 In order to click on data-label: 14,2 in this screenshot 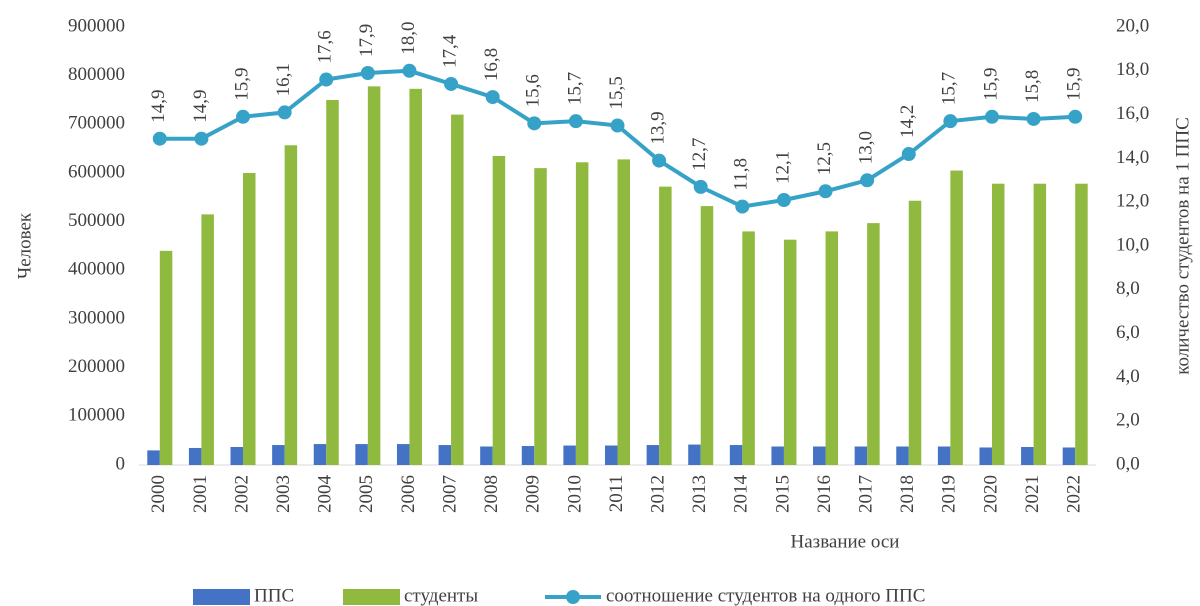, I will do `click(907, 121)`.